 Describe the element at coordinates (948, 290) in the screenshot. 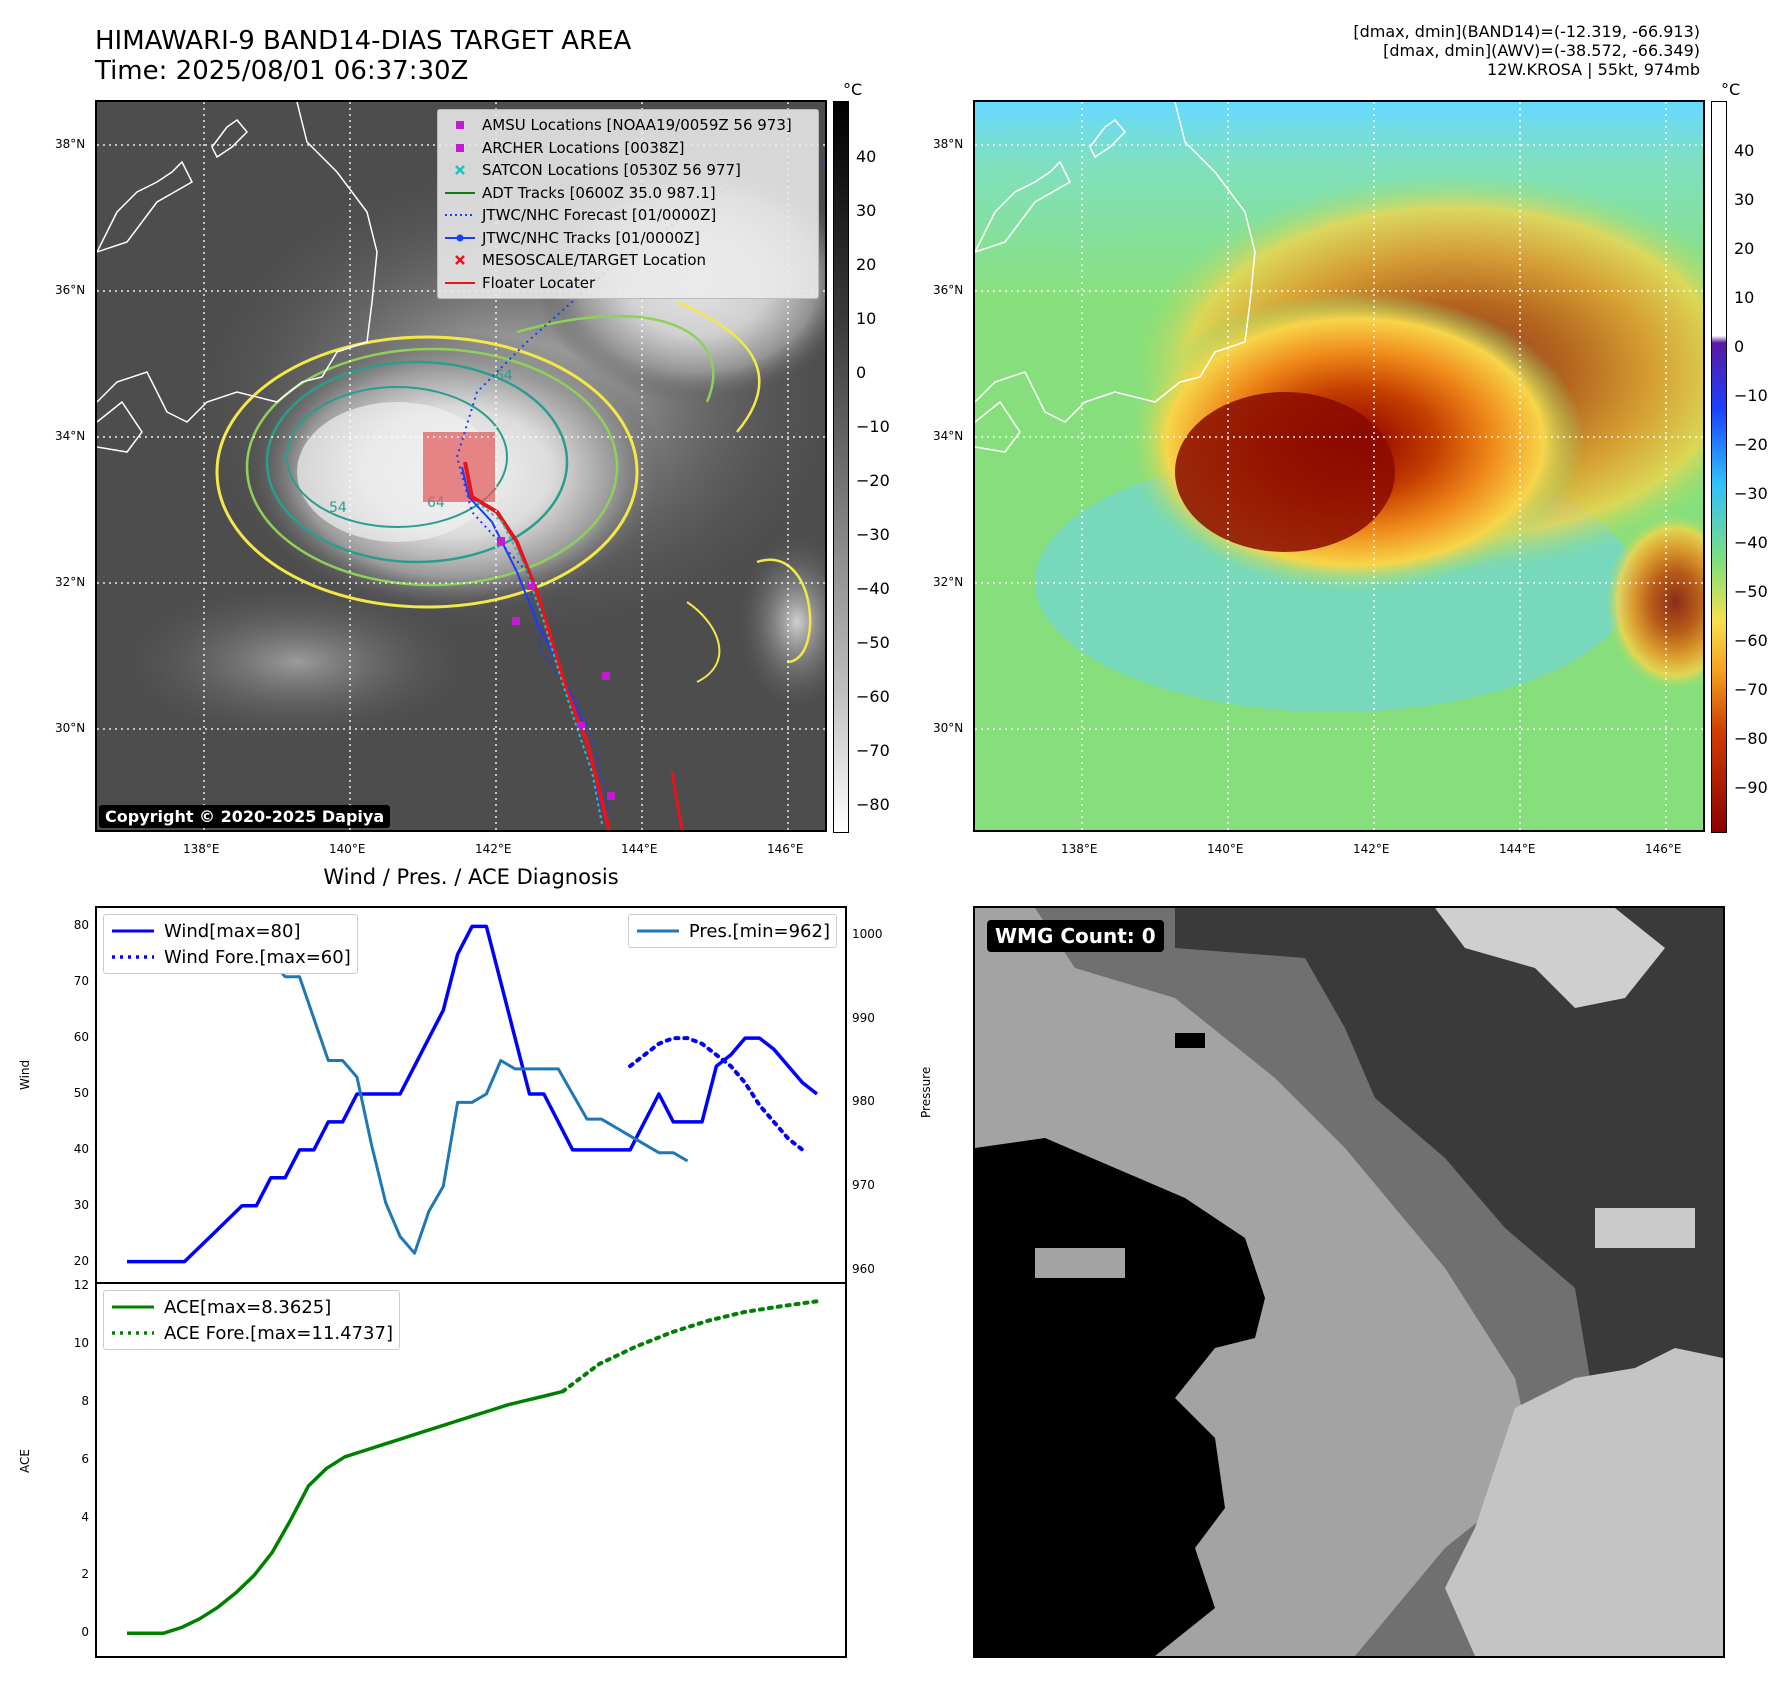

I see `r-lat-label-36: 36°N` at that location.